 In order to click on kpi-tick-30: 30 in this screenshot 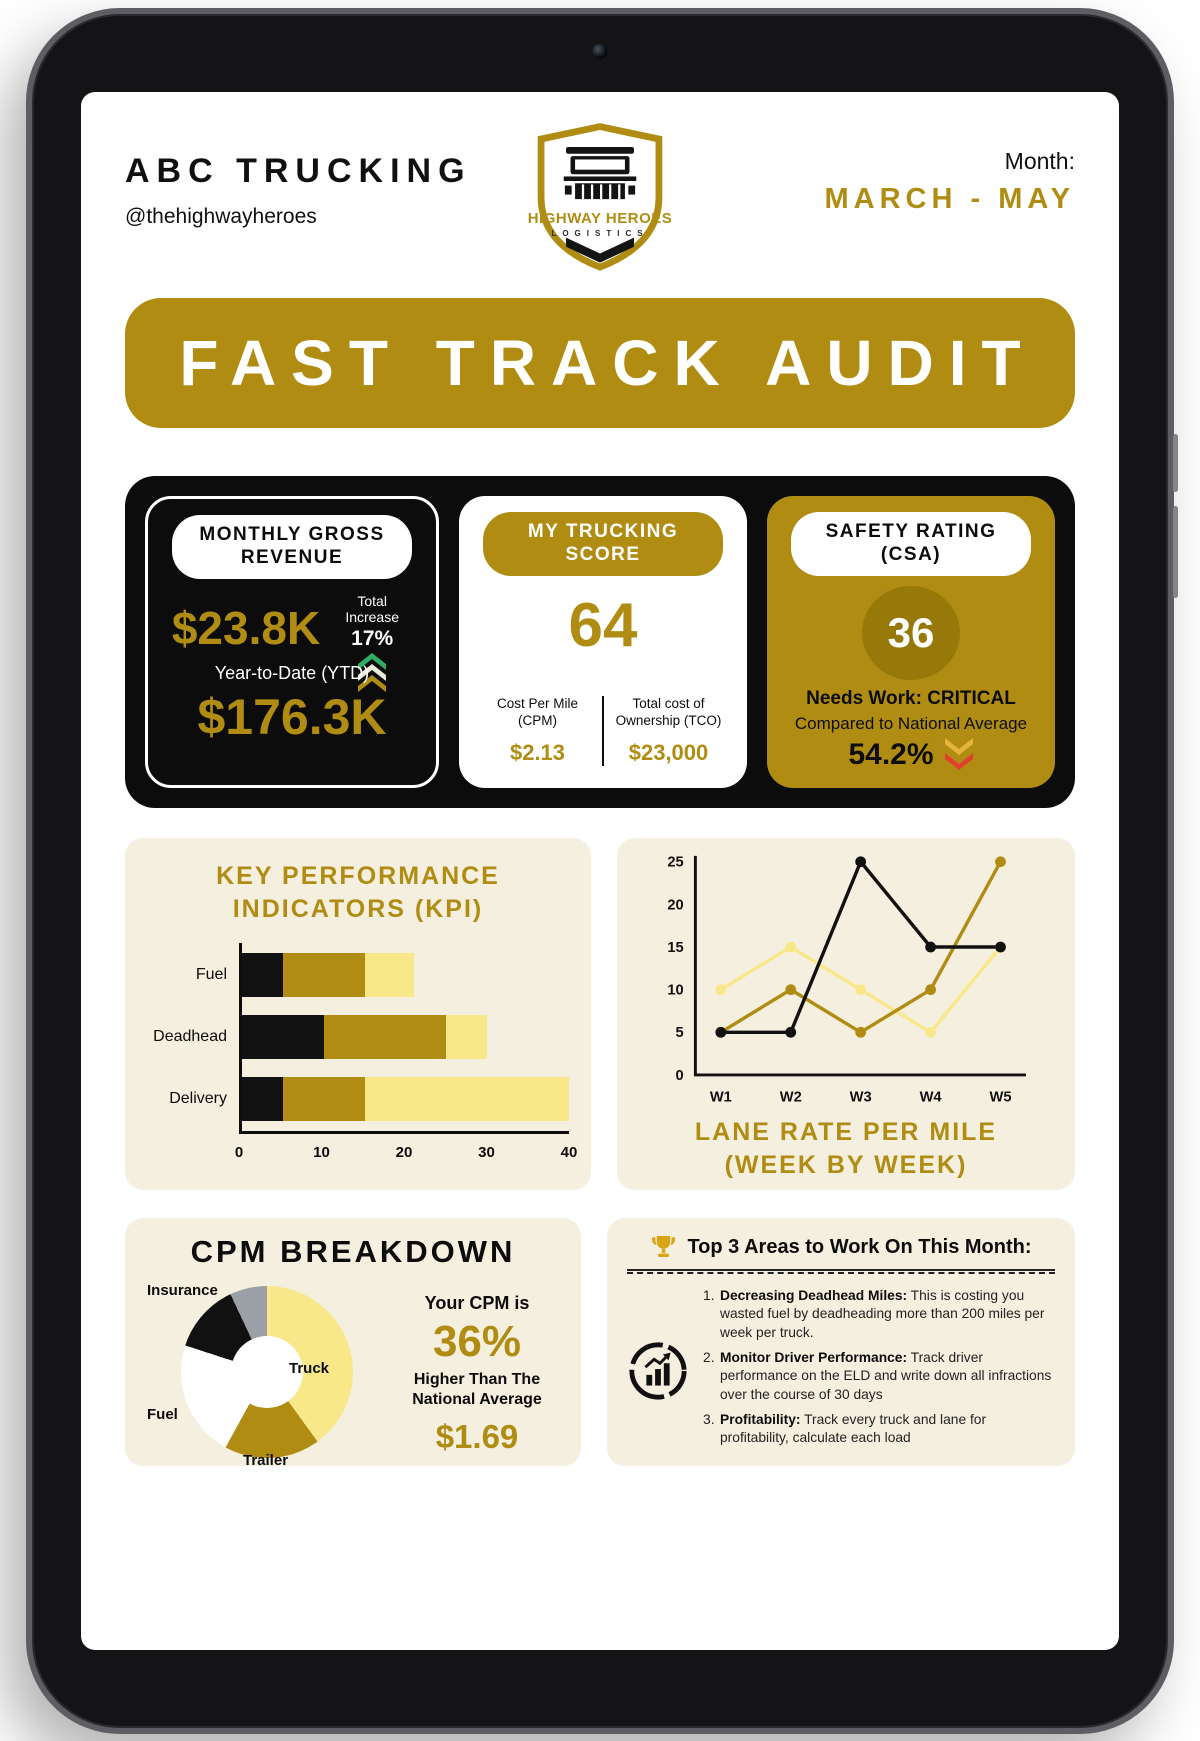, I will do `click(486, 1152)`.